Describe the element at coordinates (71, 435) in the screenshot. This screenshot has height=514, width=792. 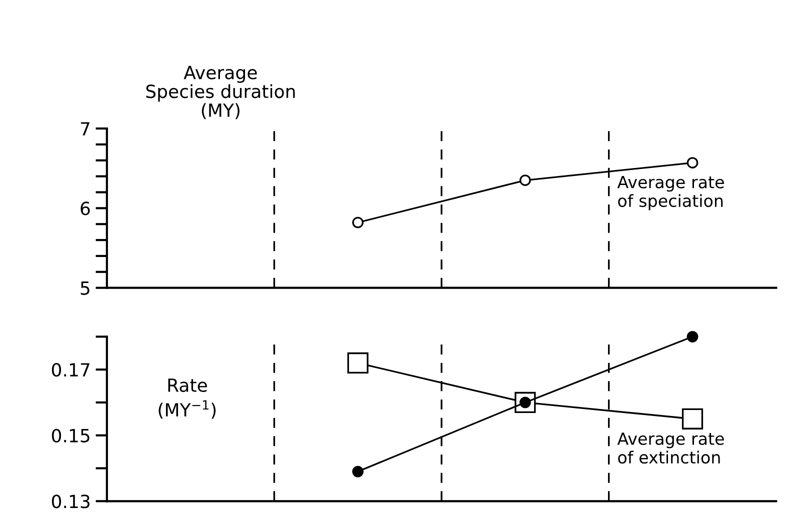
I see `y-tick-label: 0.15` at that location.